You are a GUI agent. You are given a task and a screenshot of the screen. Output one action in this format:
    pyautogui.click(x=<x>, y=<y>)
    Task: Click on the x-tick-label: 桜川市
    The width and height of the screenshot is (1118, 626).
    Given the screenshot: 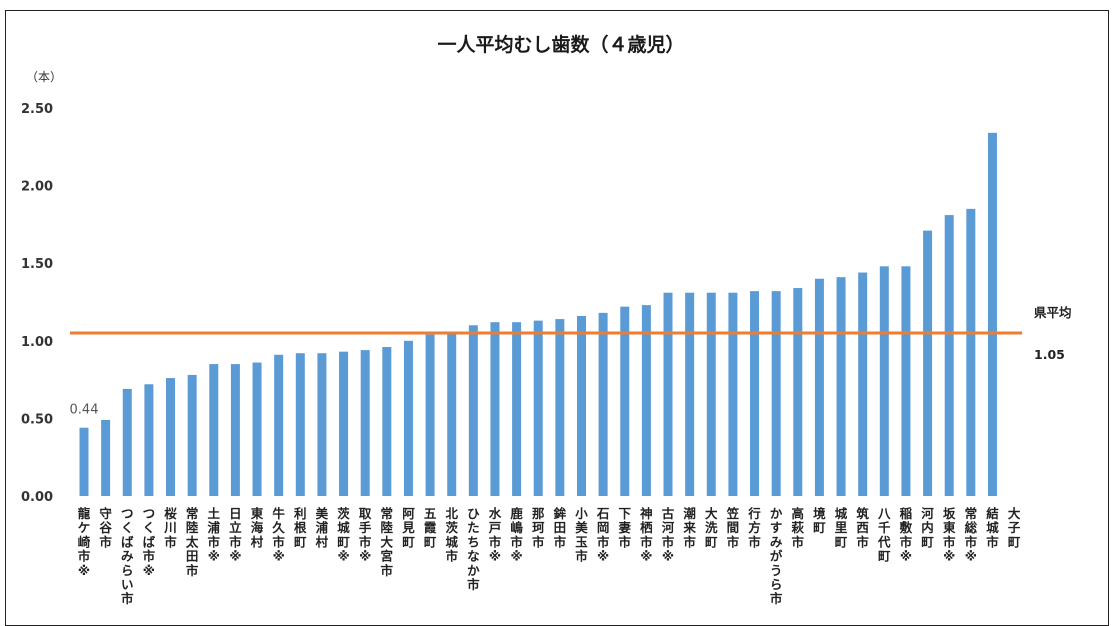 What is the action you would take?
    pyautogui.click(x=170, y=527)
    